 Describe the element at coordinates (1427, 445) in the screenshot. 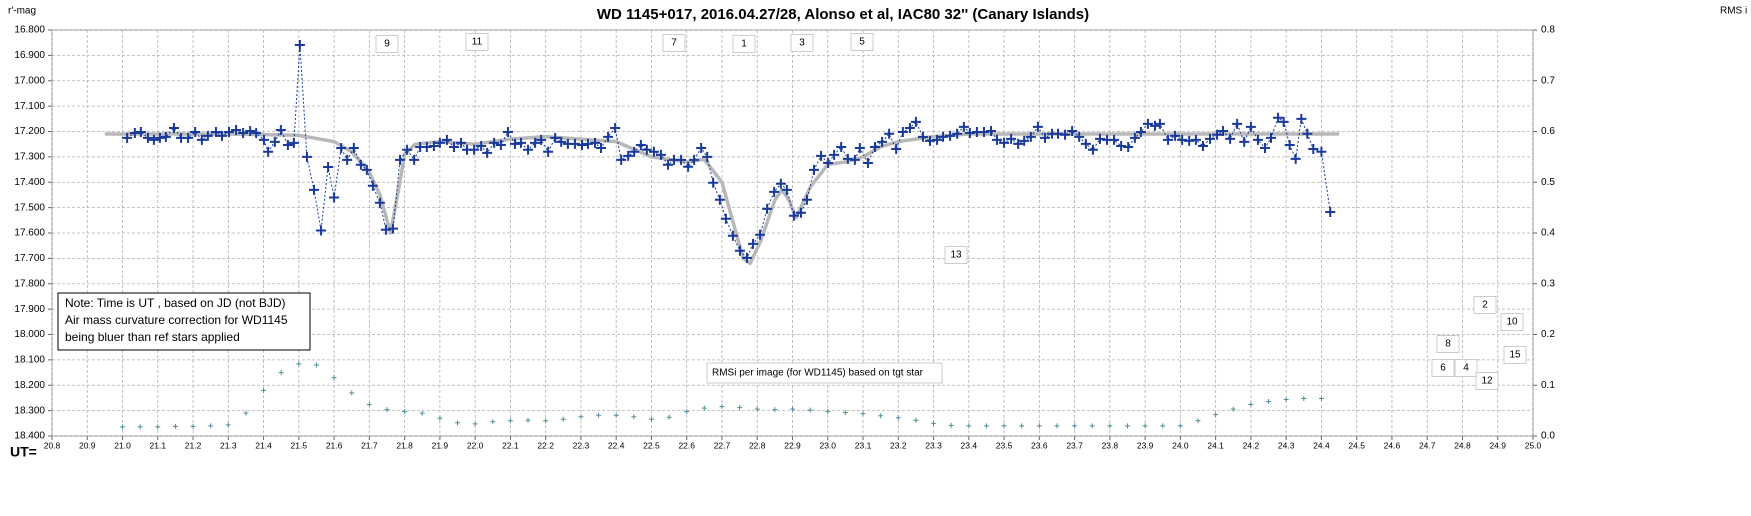

I see `x-tick-label: 24.7` at that location.